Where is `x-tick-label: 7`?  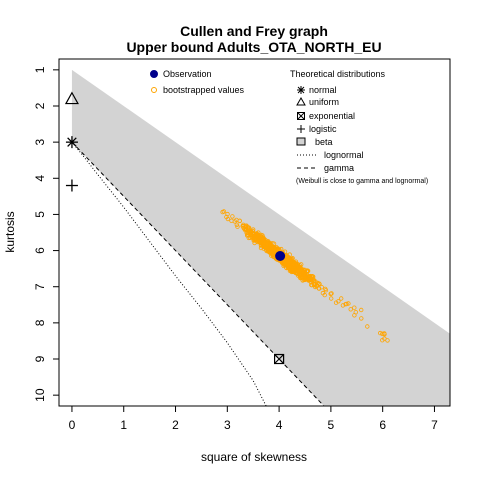
x-tick-label: 7 is located at coordinates (434, 425).